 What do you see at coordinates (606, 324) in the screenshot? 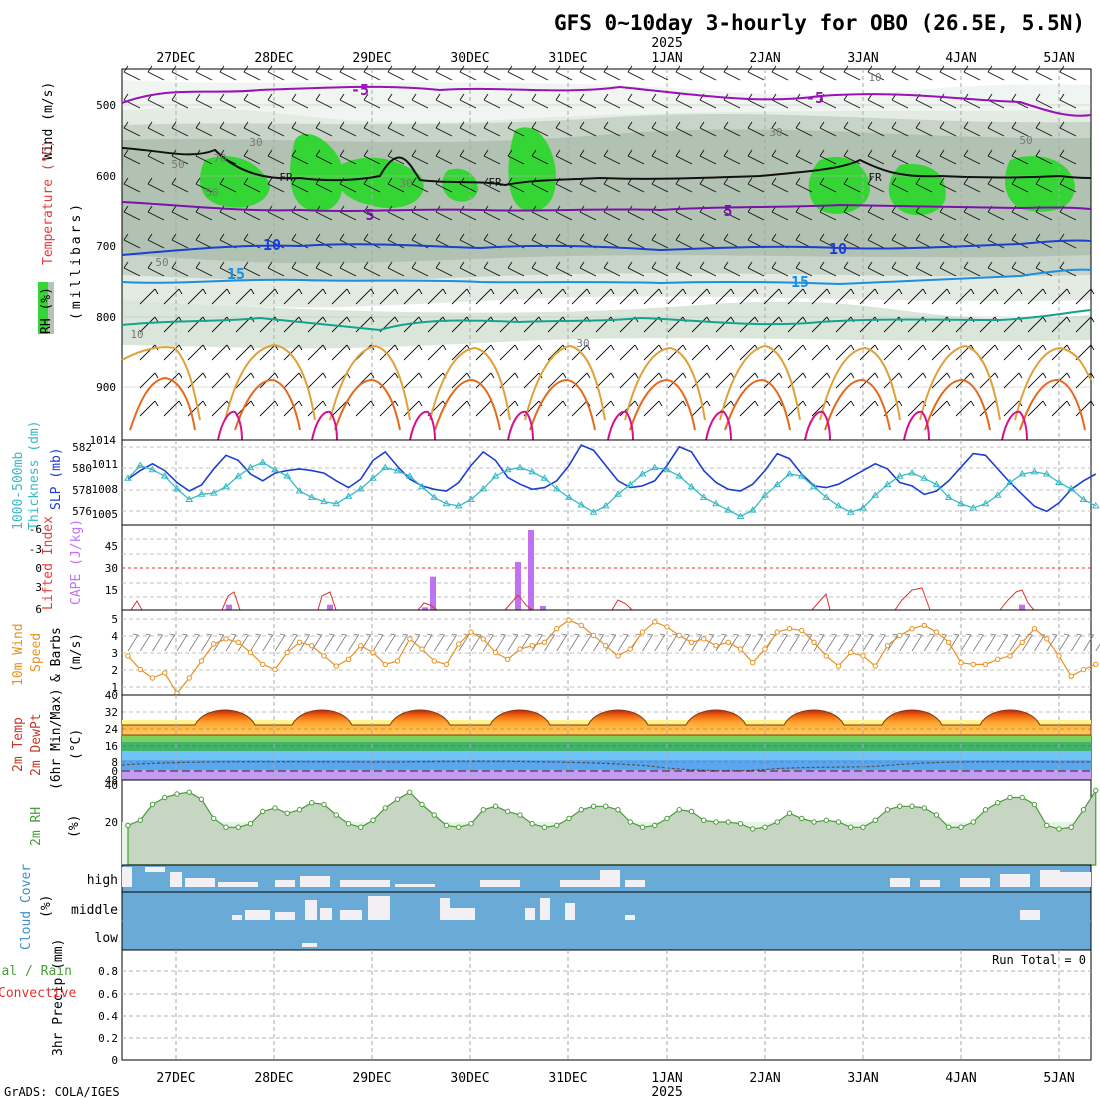
I see `rh-lower-band` at bounding box center [606, 324].